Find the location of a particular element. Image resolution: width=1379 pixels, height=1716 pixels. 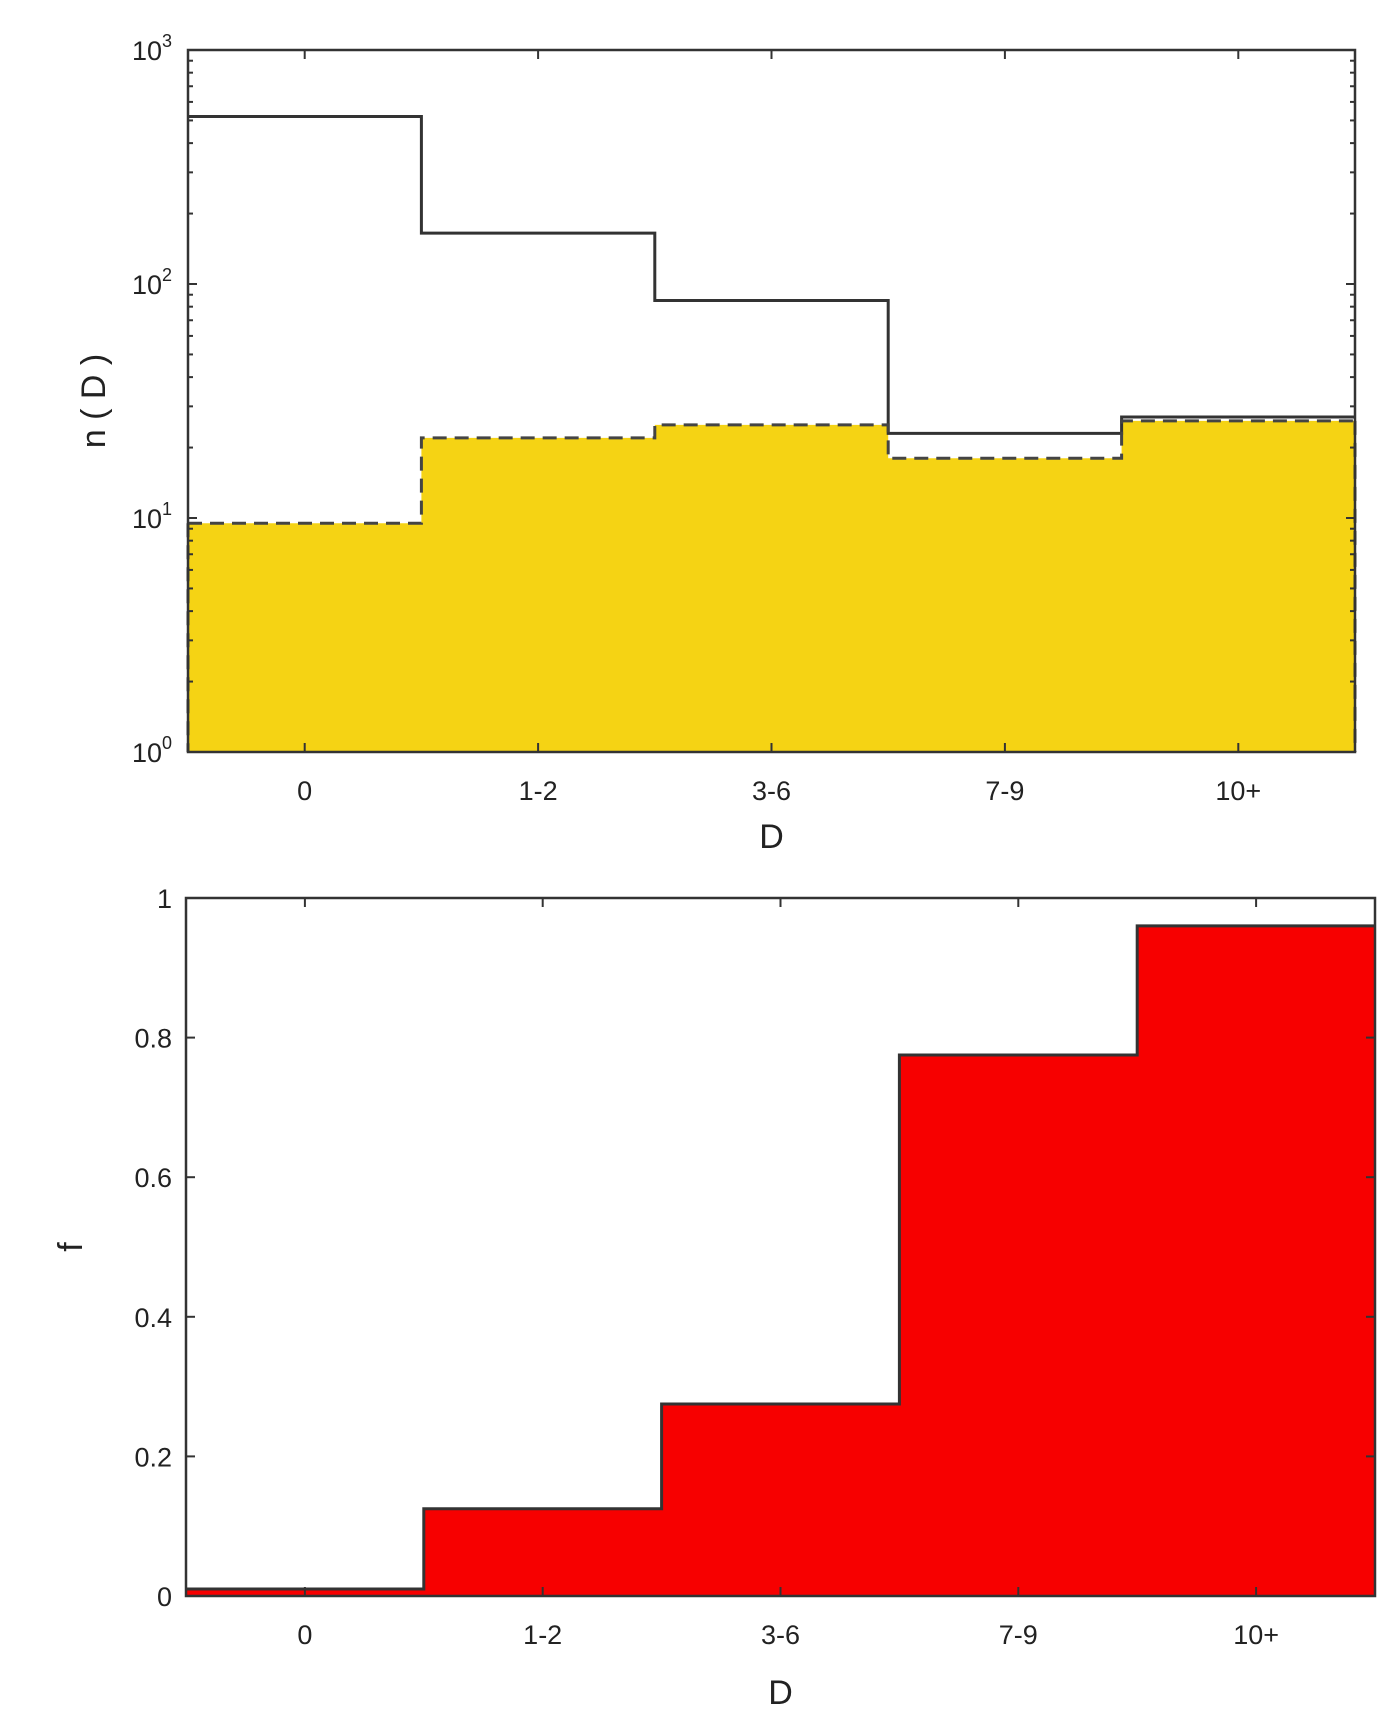

y-tick-label: 0 is located at coordinates (164, 1597).